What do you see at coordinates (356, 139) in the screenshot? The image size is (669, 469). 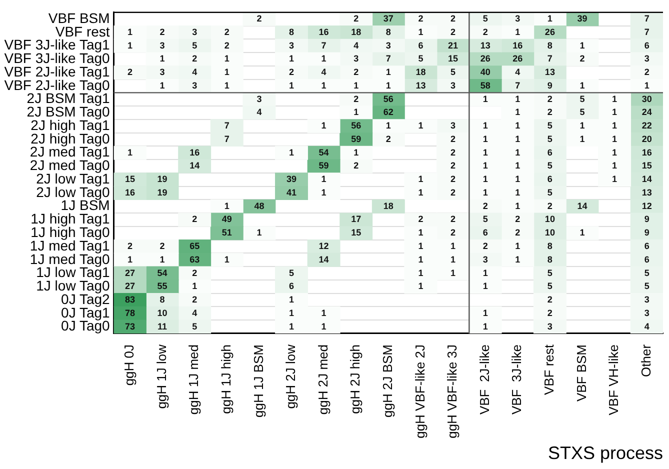 I see `data-label: 59` at bounding box center [356, 139].